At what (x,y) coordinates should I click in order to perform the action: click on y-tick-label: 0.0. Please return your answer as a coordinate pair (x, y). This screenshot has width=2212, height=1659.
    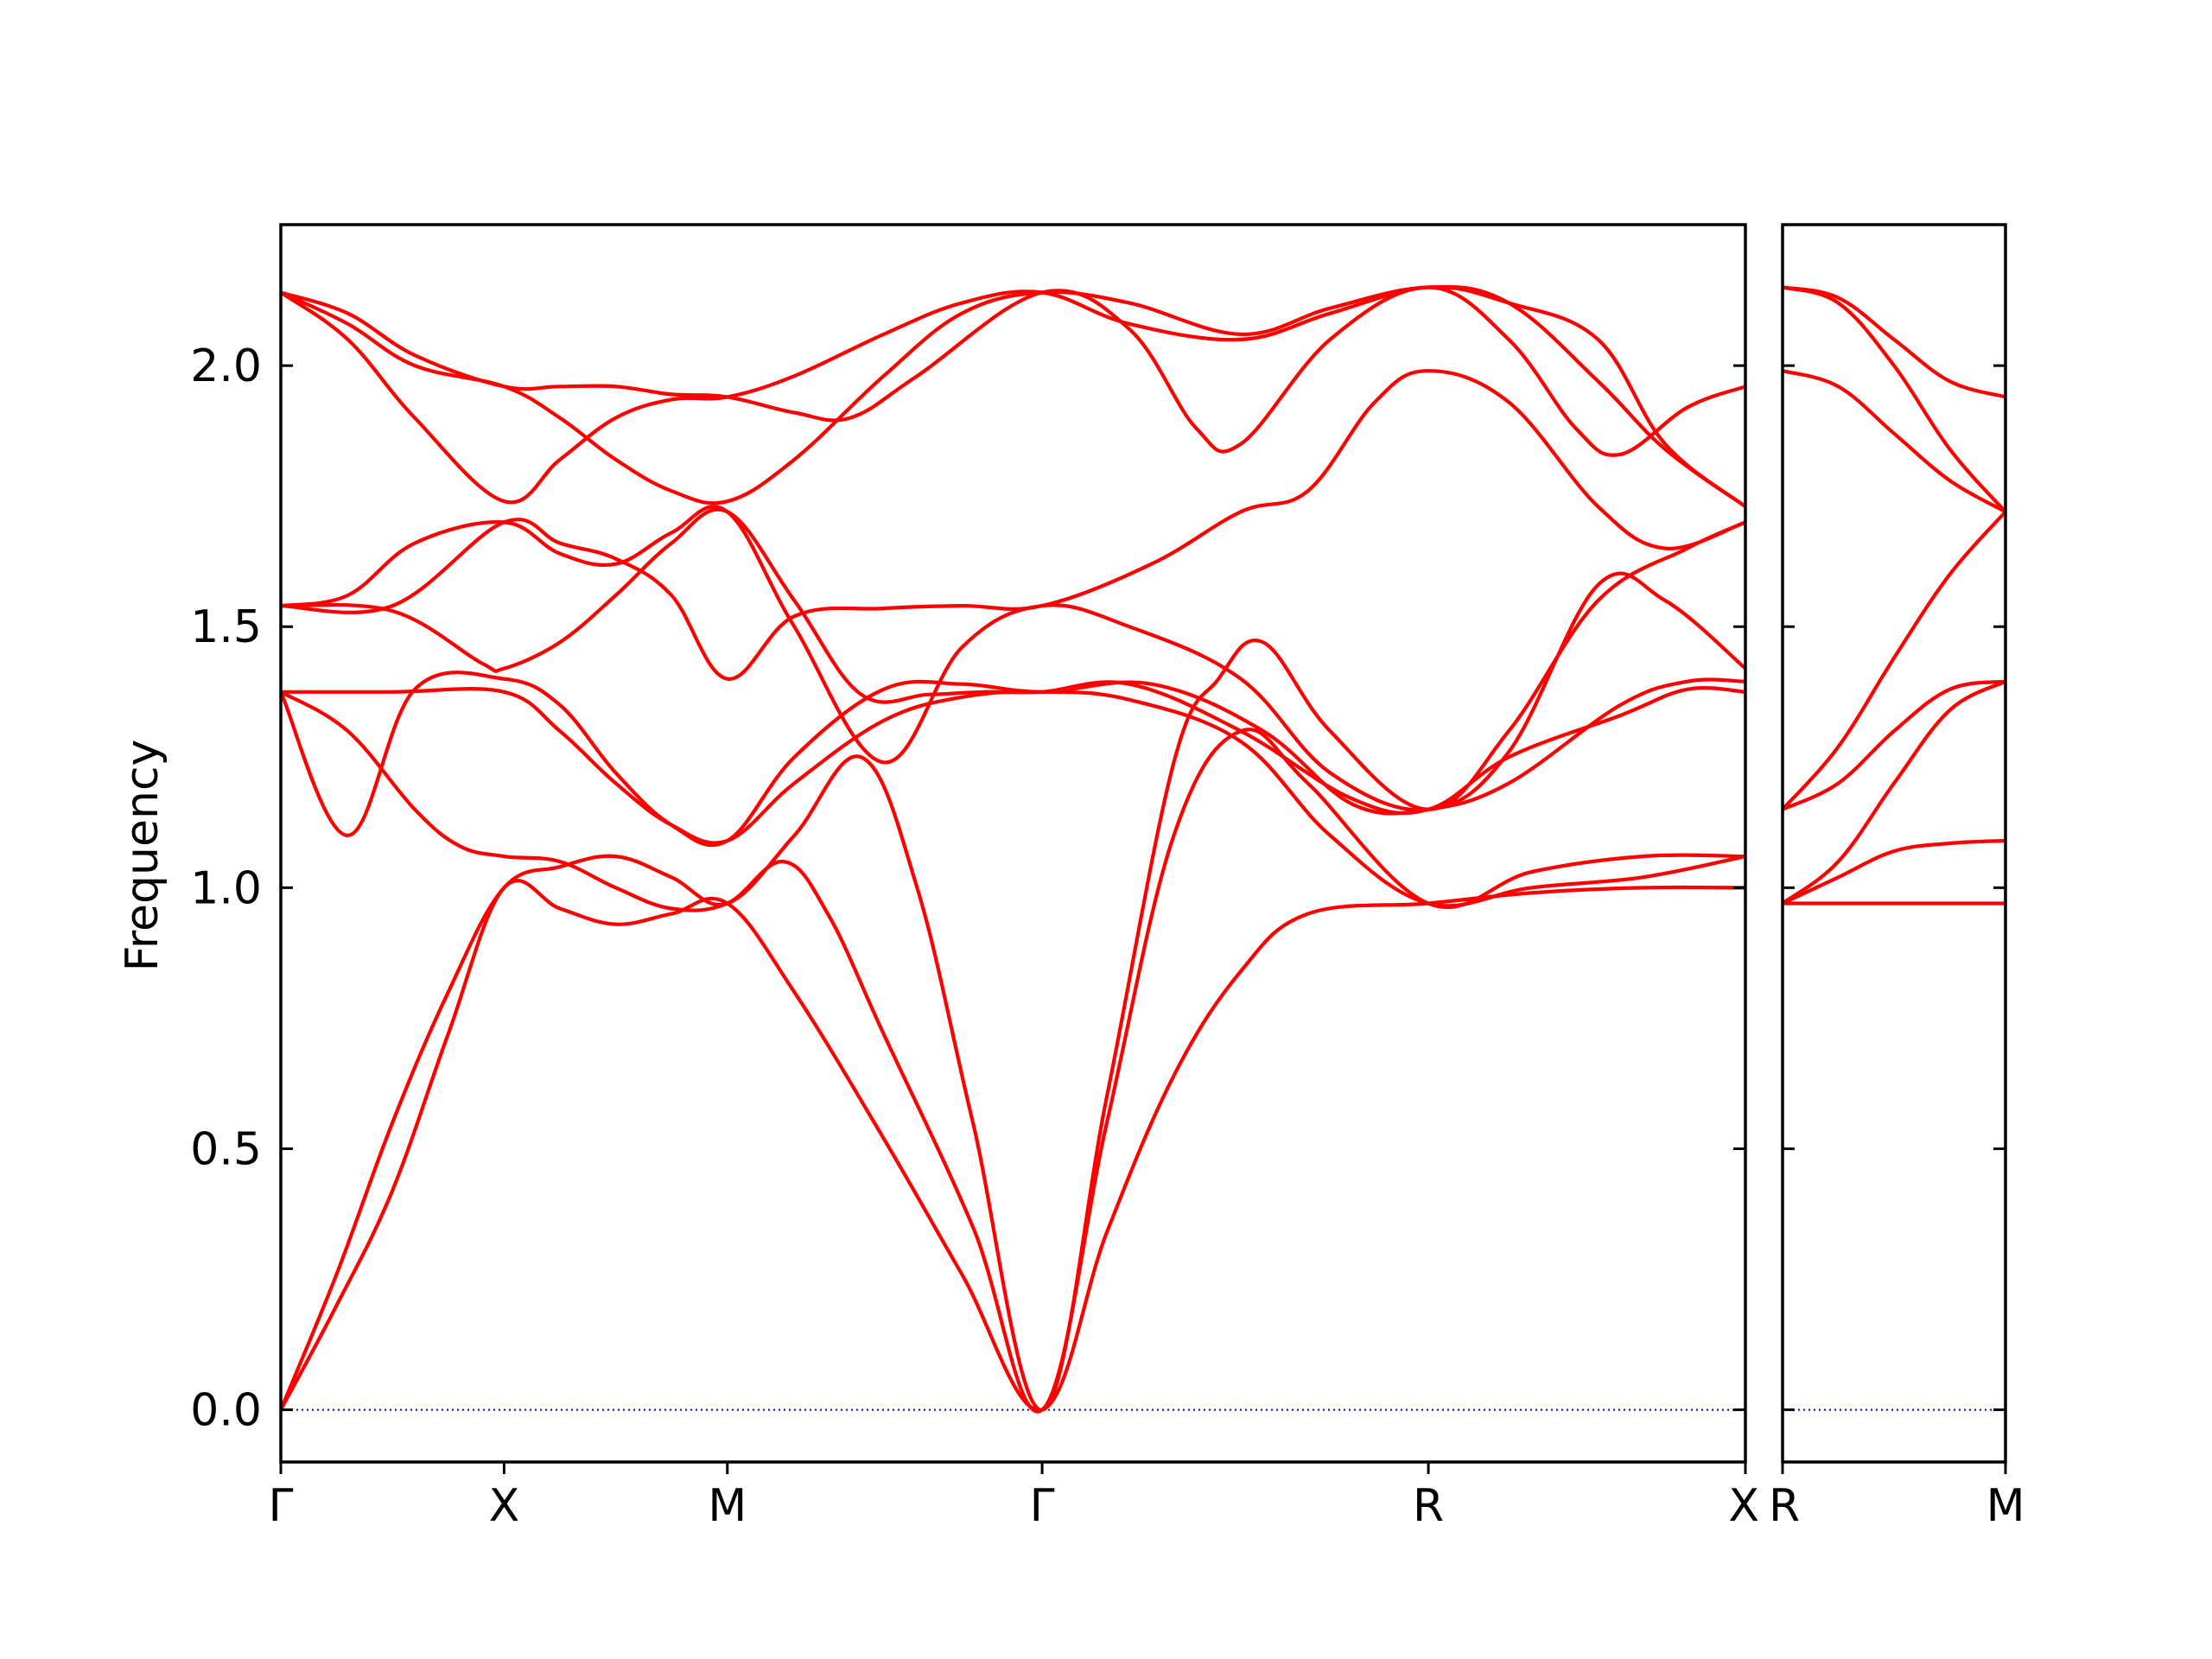
    Looking at the image, I should click on (226, 1411).